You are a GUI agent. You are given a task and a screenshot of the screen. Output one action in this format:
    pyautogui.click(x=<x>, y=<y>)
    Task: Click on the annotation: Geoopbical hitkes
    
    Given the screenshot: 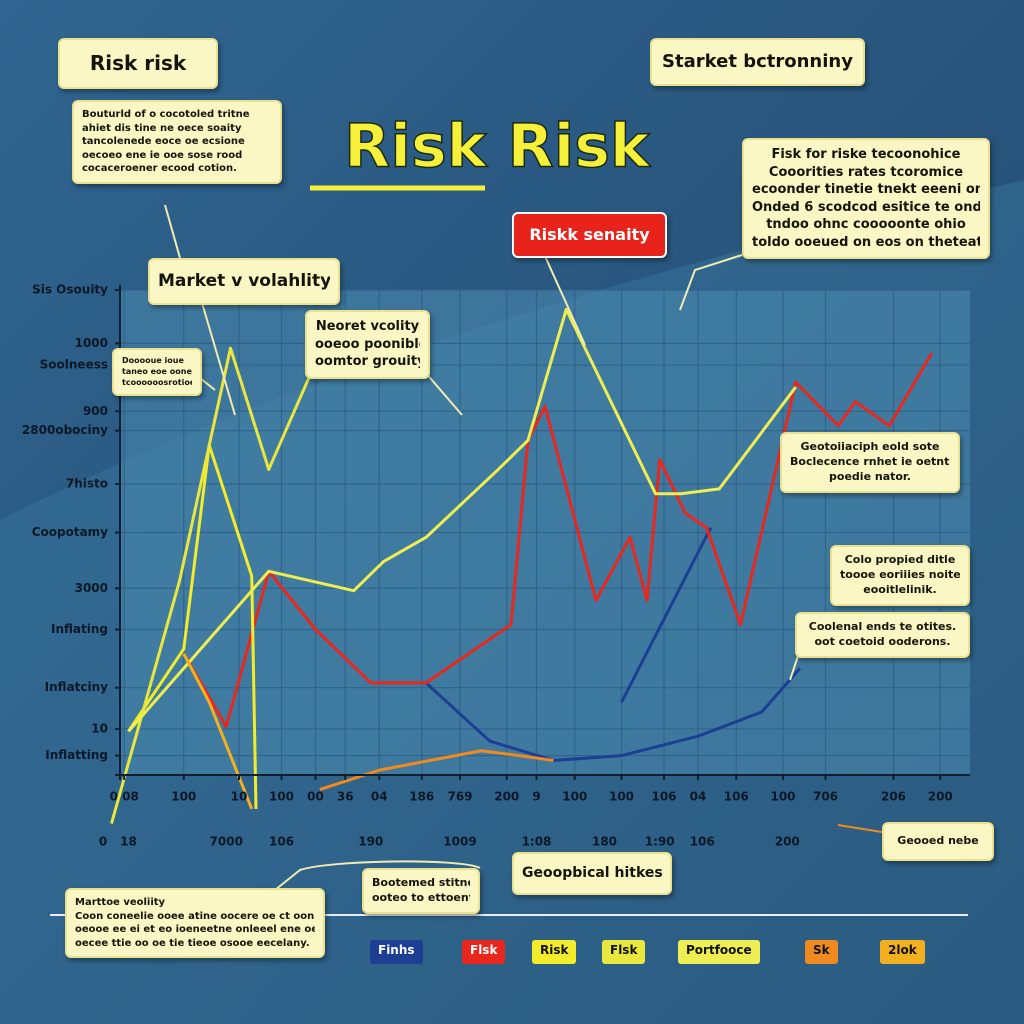 What is the action you would take?
    pyautogui.click(x=592, y=873)
    